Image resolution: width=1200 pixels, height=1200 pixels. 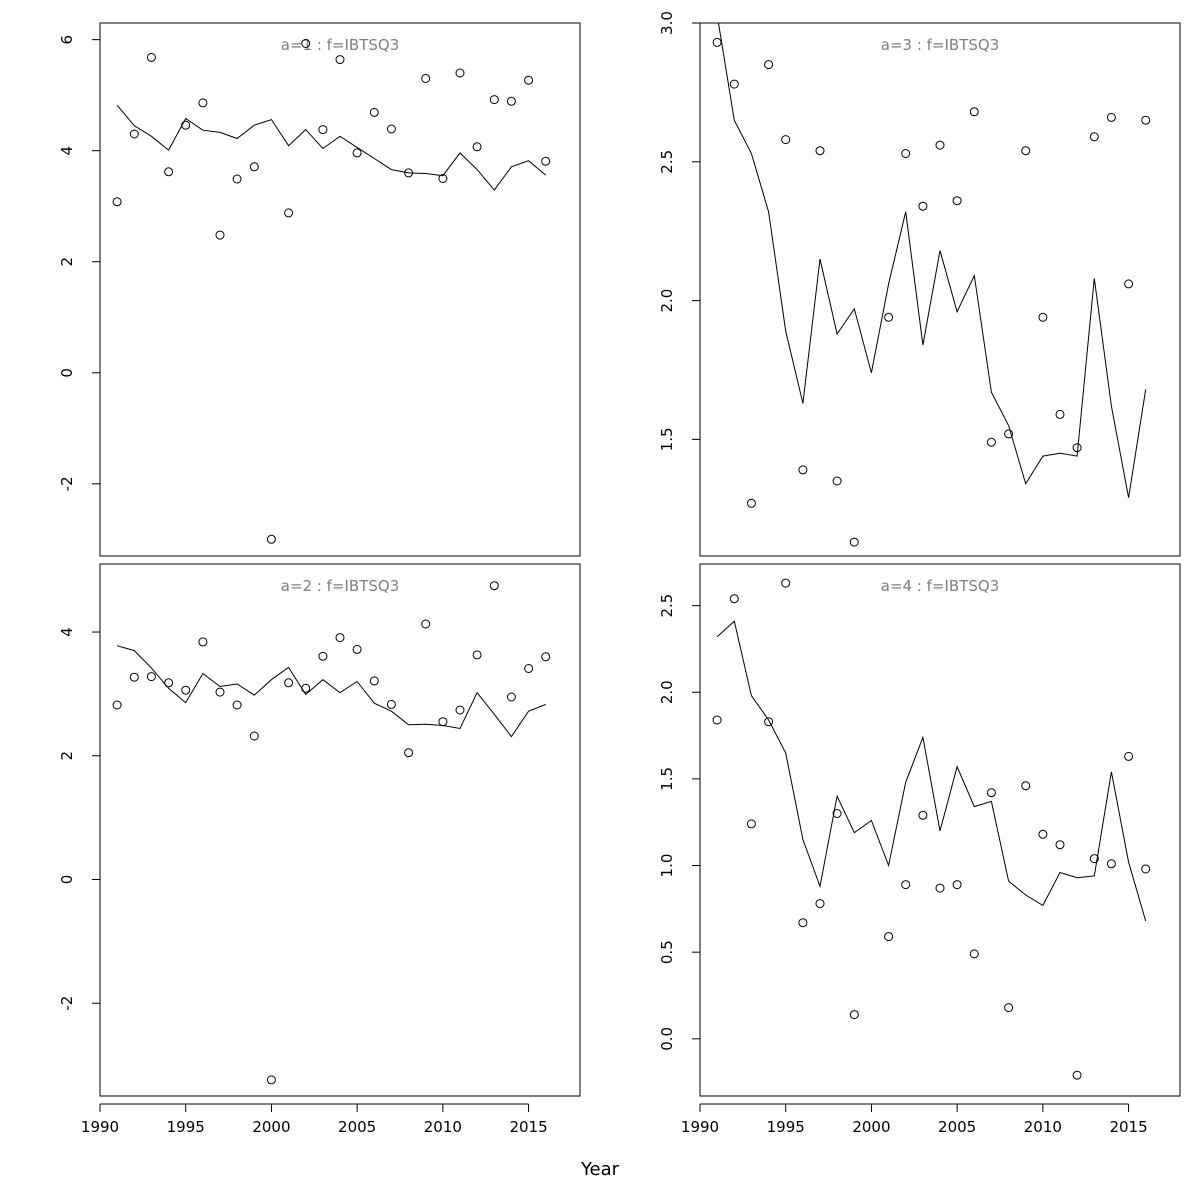 I want to click on x-axis-label: Year, so click(x=600, y=1169).